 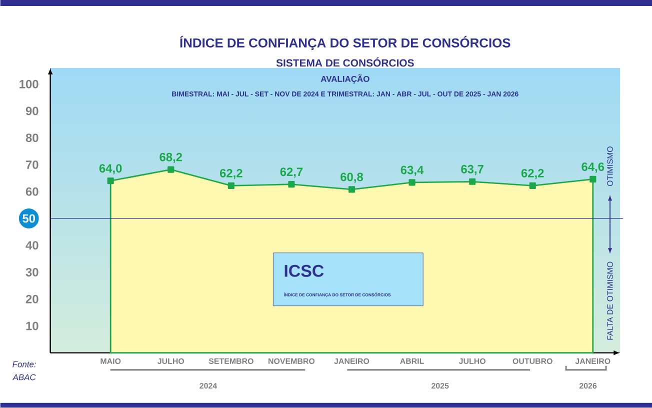 I want to click on data-label: 62,7, so click(x=291, y=173).